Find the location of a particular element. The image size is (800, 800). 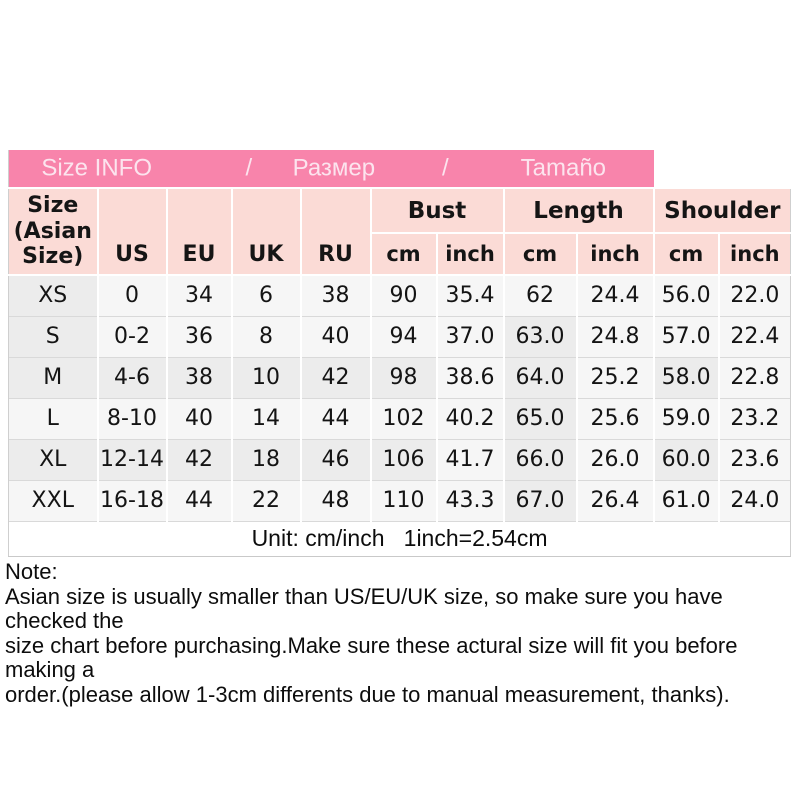

header-eu: EU is located at coordinates (199, 231).